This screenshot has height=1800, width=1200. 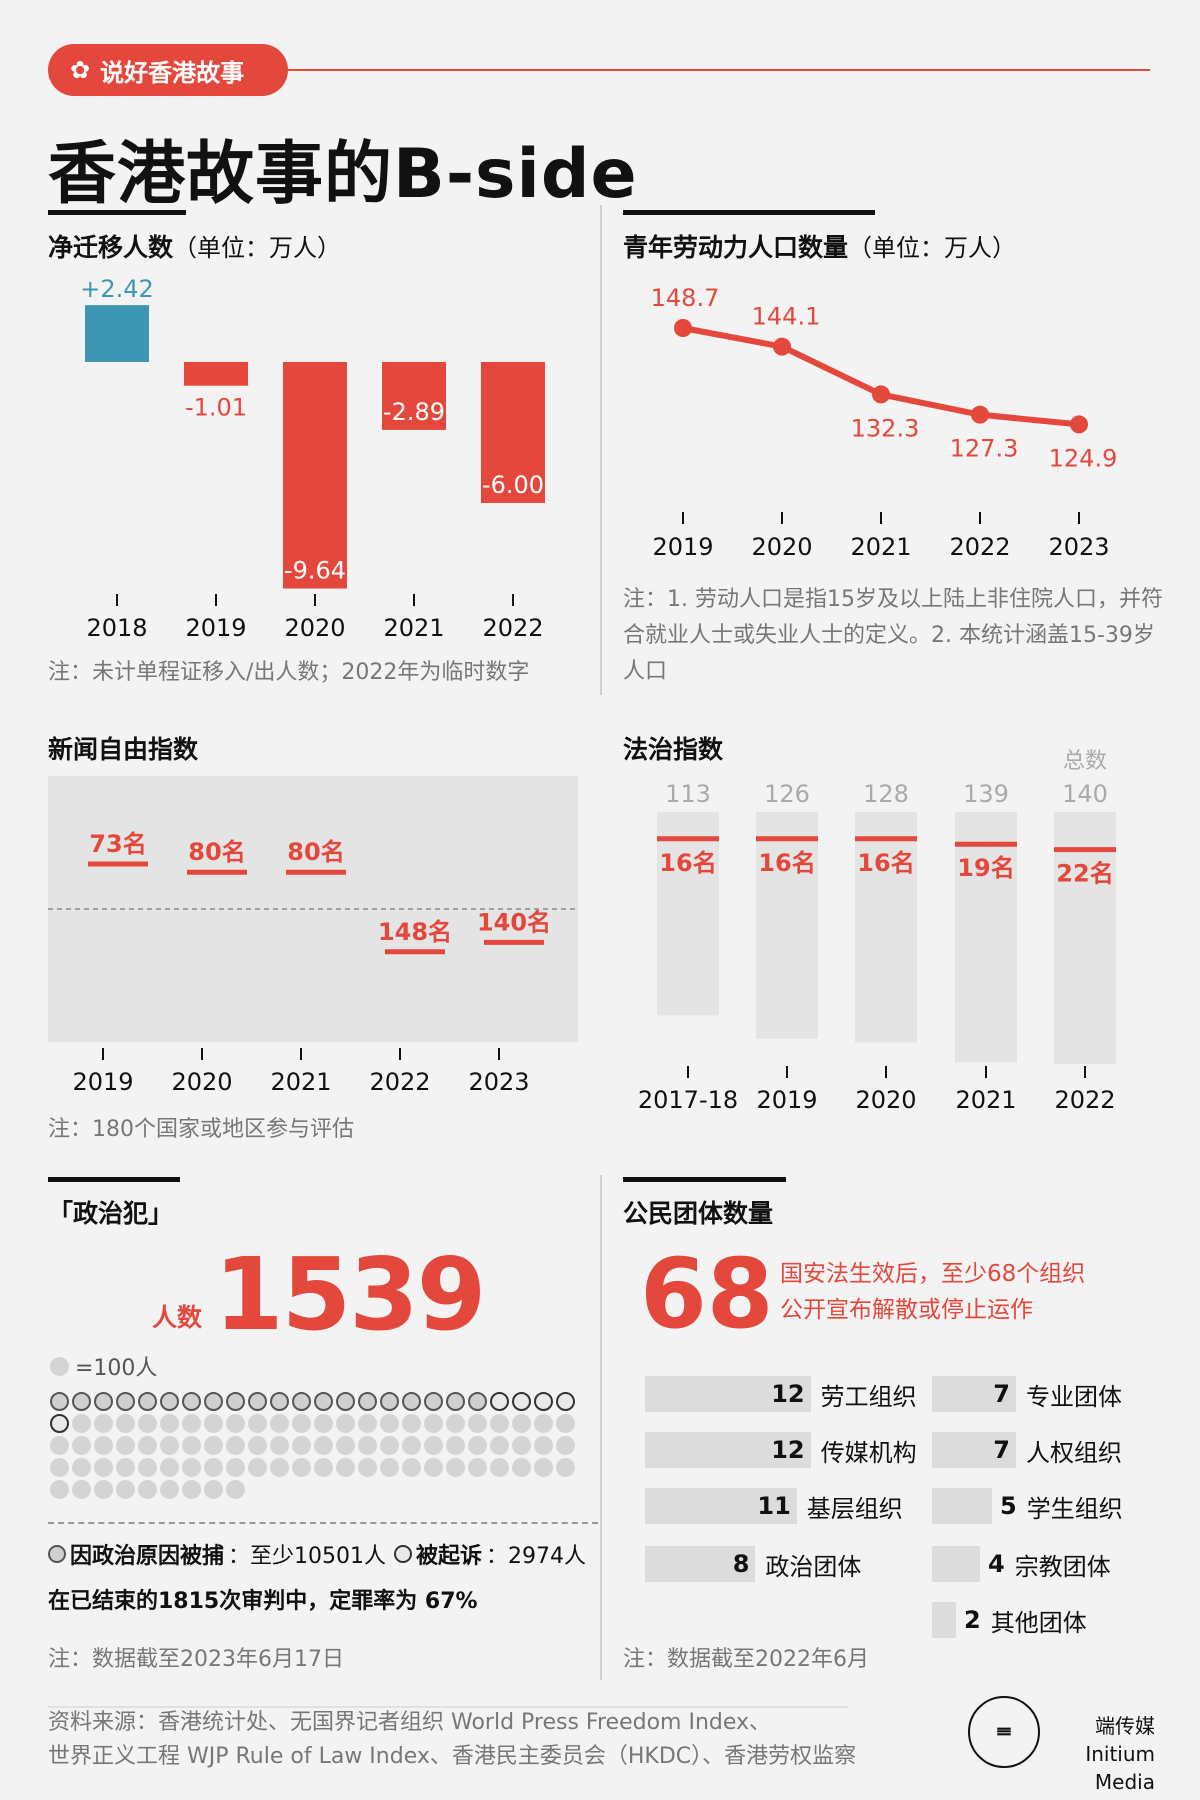 I want to click on civil-group-bar: 12, so click(x=728, y=1450).